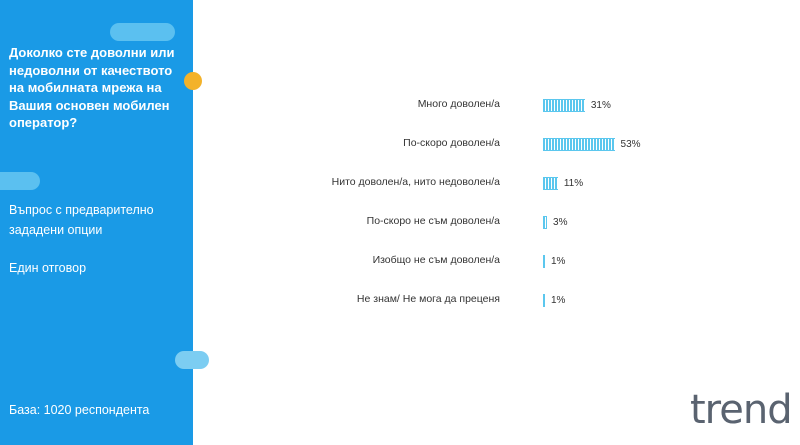 Image resolution: width=800 pixels, height=445 pixels. What do you see at coordinates (600, 105) in the screenshot?
I see `value-label: 31%` at bounding box center [600, 105].